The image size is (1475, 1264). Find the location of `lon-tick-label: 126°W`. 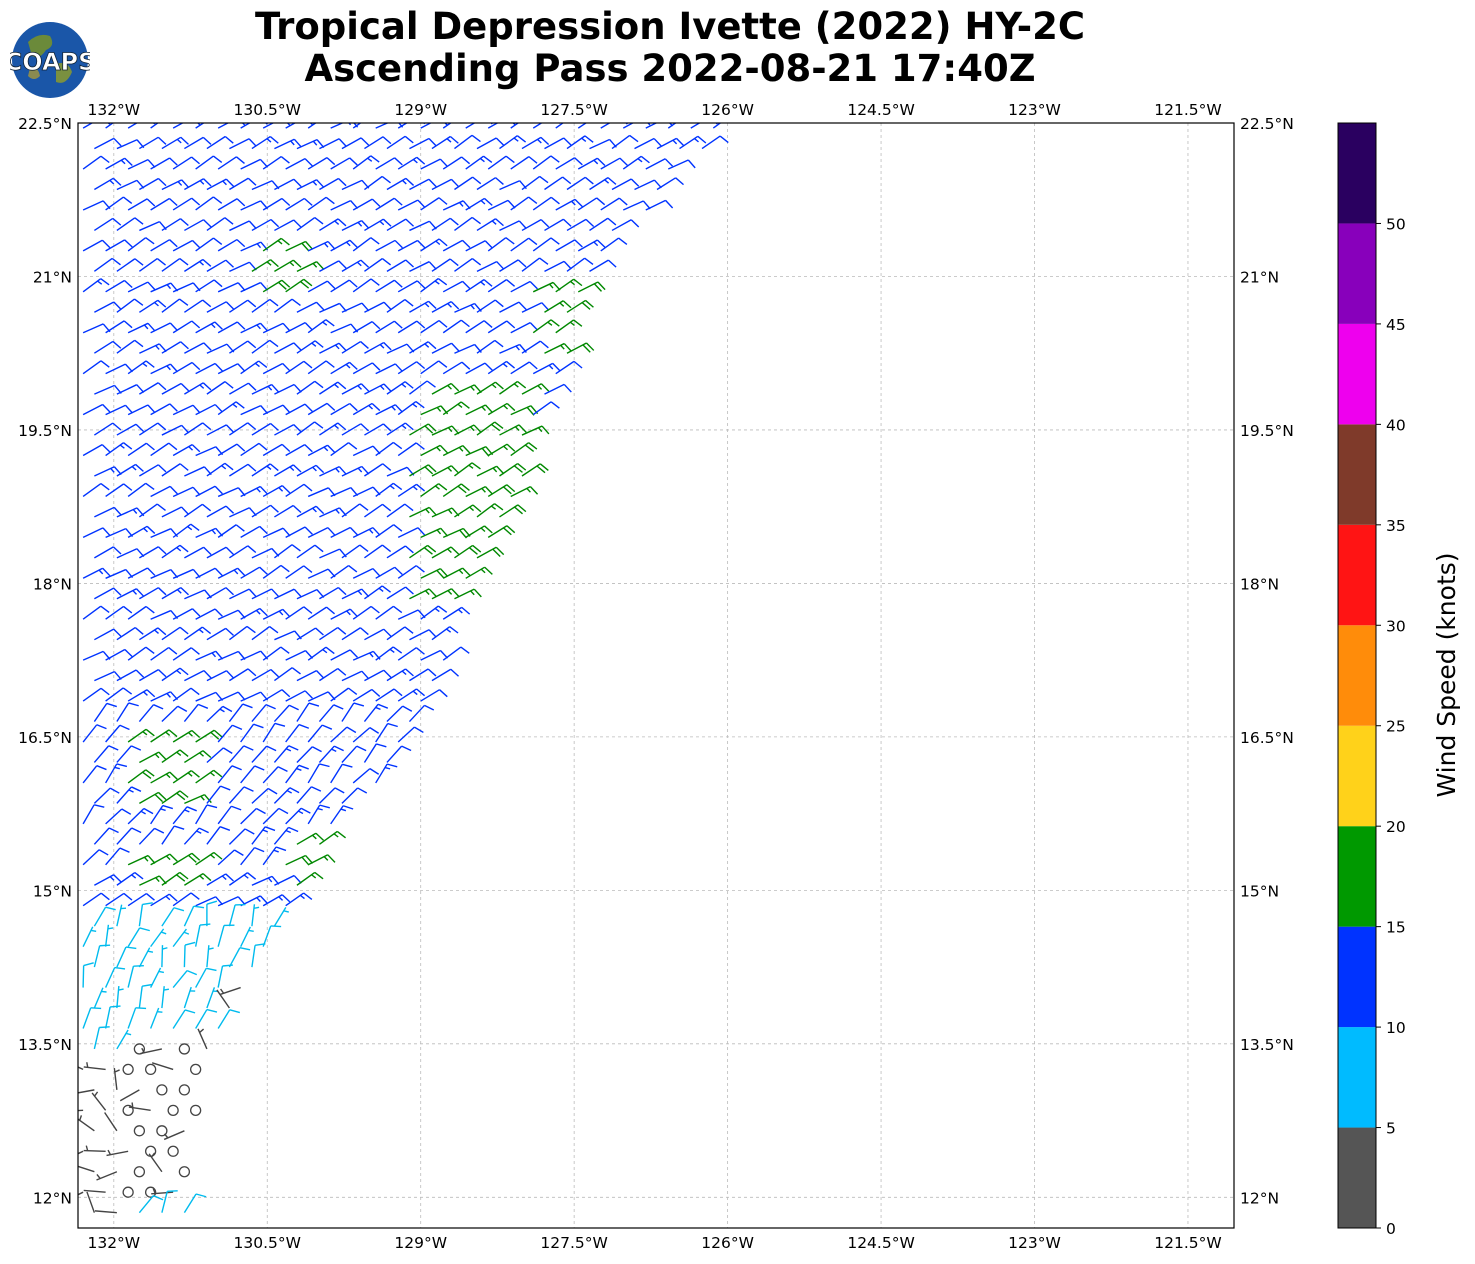

lon-tick-label: 126°W is located at coordinates (727, 110).